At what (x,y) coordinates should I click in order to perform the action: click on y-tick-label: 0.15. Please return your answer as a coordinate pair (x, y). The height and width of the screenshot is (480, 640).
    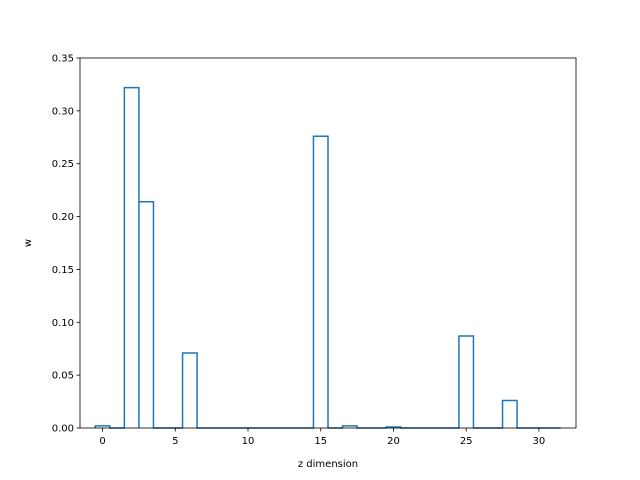
    Looking at the image, I should click on (63, 270).